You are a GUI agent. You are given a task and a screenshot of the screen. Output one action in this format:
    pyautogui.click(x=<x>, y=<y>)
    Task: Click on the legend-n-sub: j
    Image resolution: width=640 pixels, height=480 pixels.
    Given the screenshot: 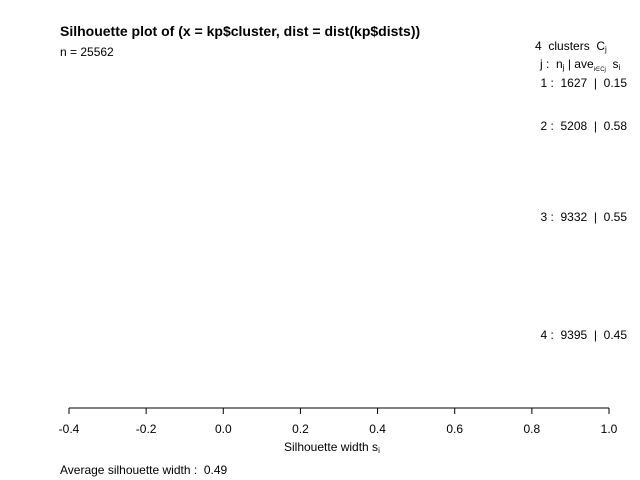 What is the action you would take?
    pyautogui.click(x=563, y=67)
    